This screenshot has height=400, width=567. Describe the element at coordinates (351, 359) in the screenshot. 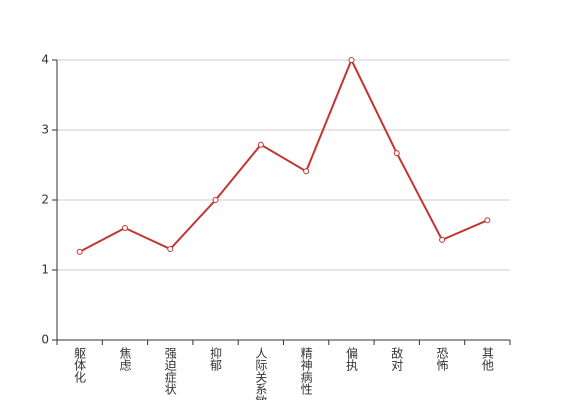

I see `x-tick-label: 偏执` at that location.